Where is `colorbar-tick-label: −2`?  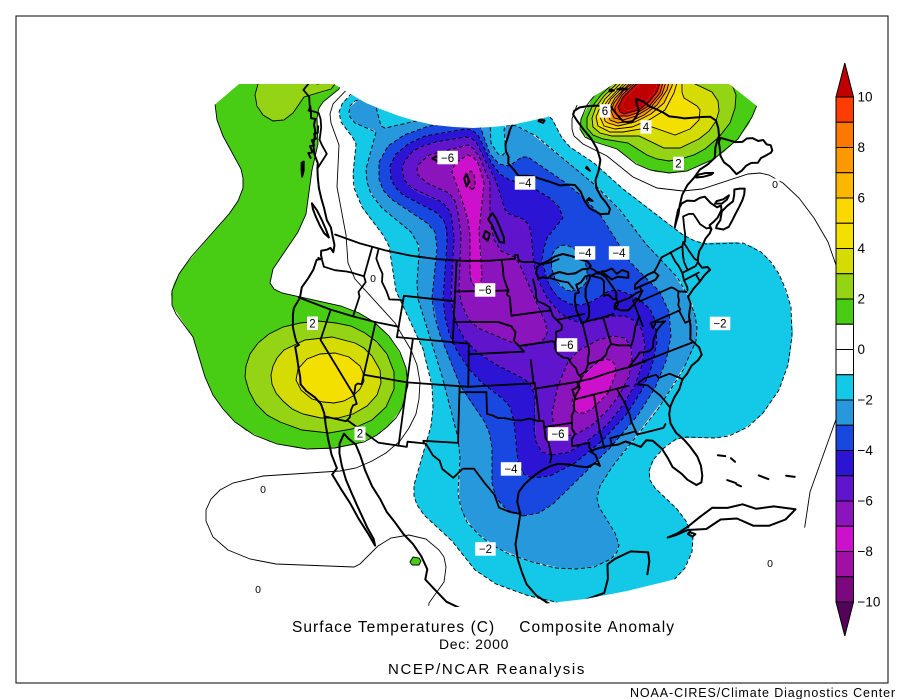
colorbar-tick-label: −2 is located at coordinates (865, 400).